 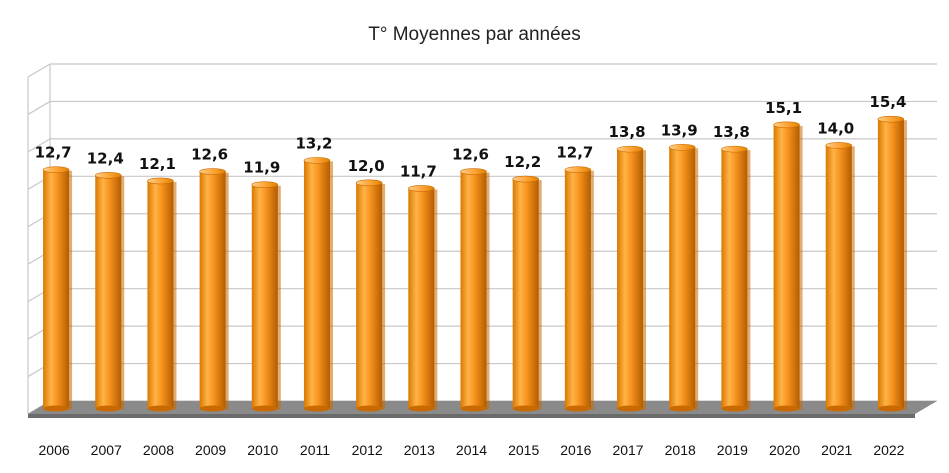 I want to click on x-tick-label: 2020, so click(x=784, y=450).